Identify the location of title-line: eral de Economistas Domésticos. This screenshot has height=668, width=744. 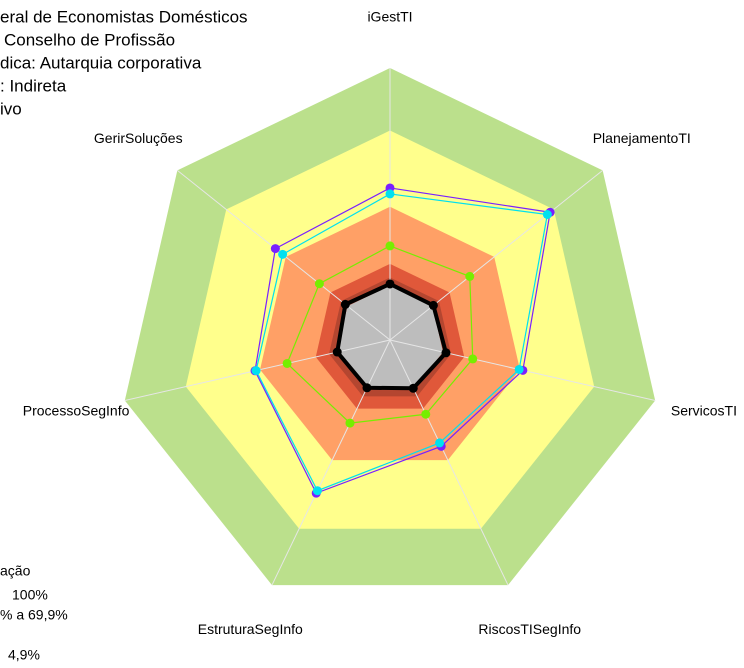
(124, 16).